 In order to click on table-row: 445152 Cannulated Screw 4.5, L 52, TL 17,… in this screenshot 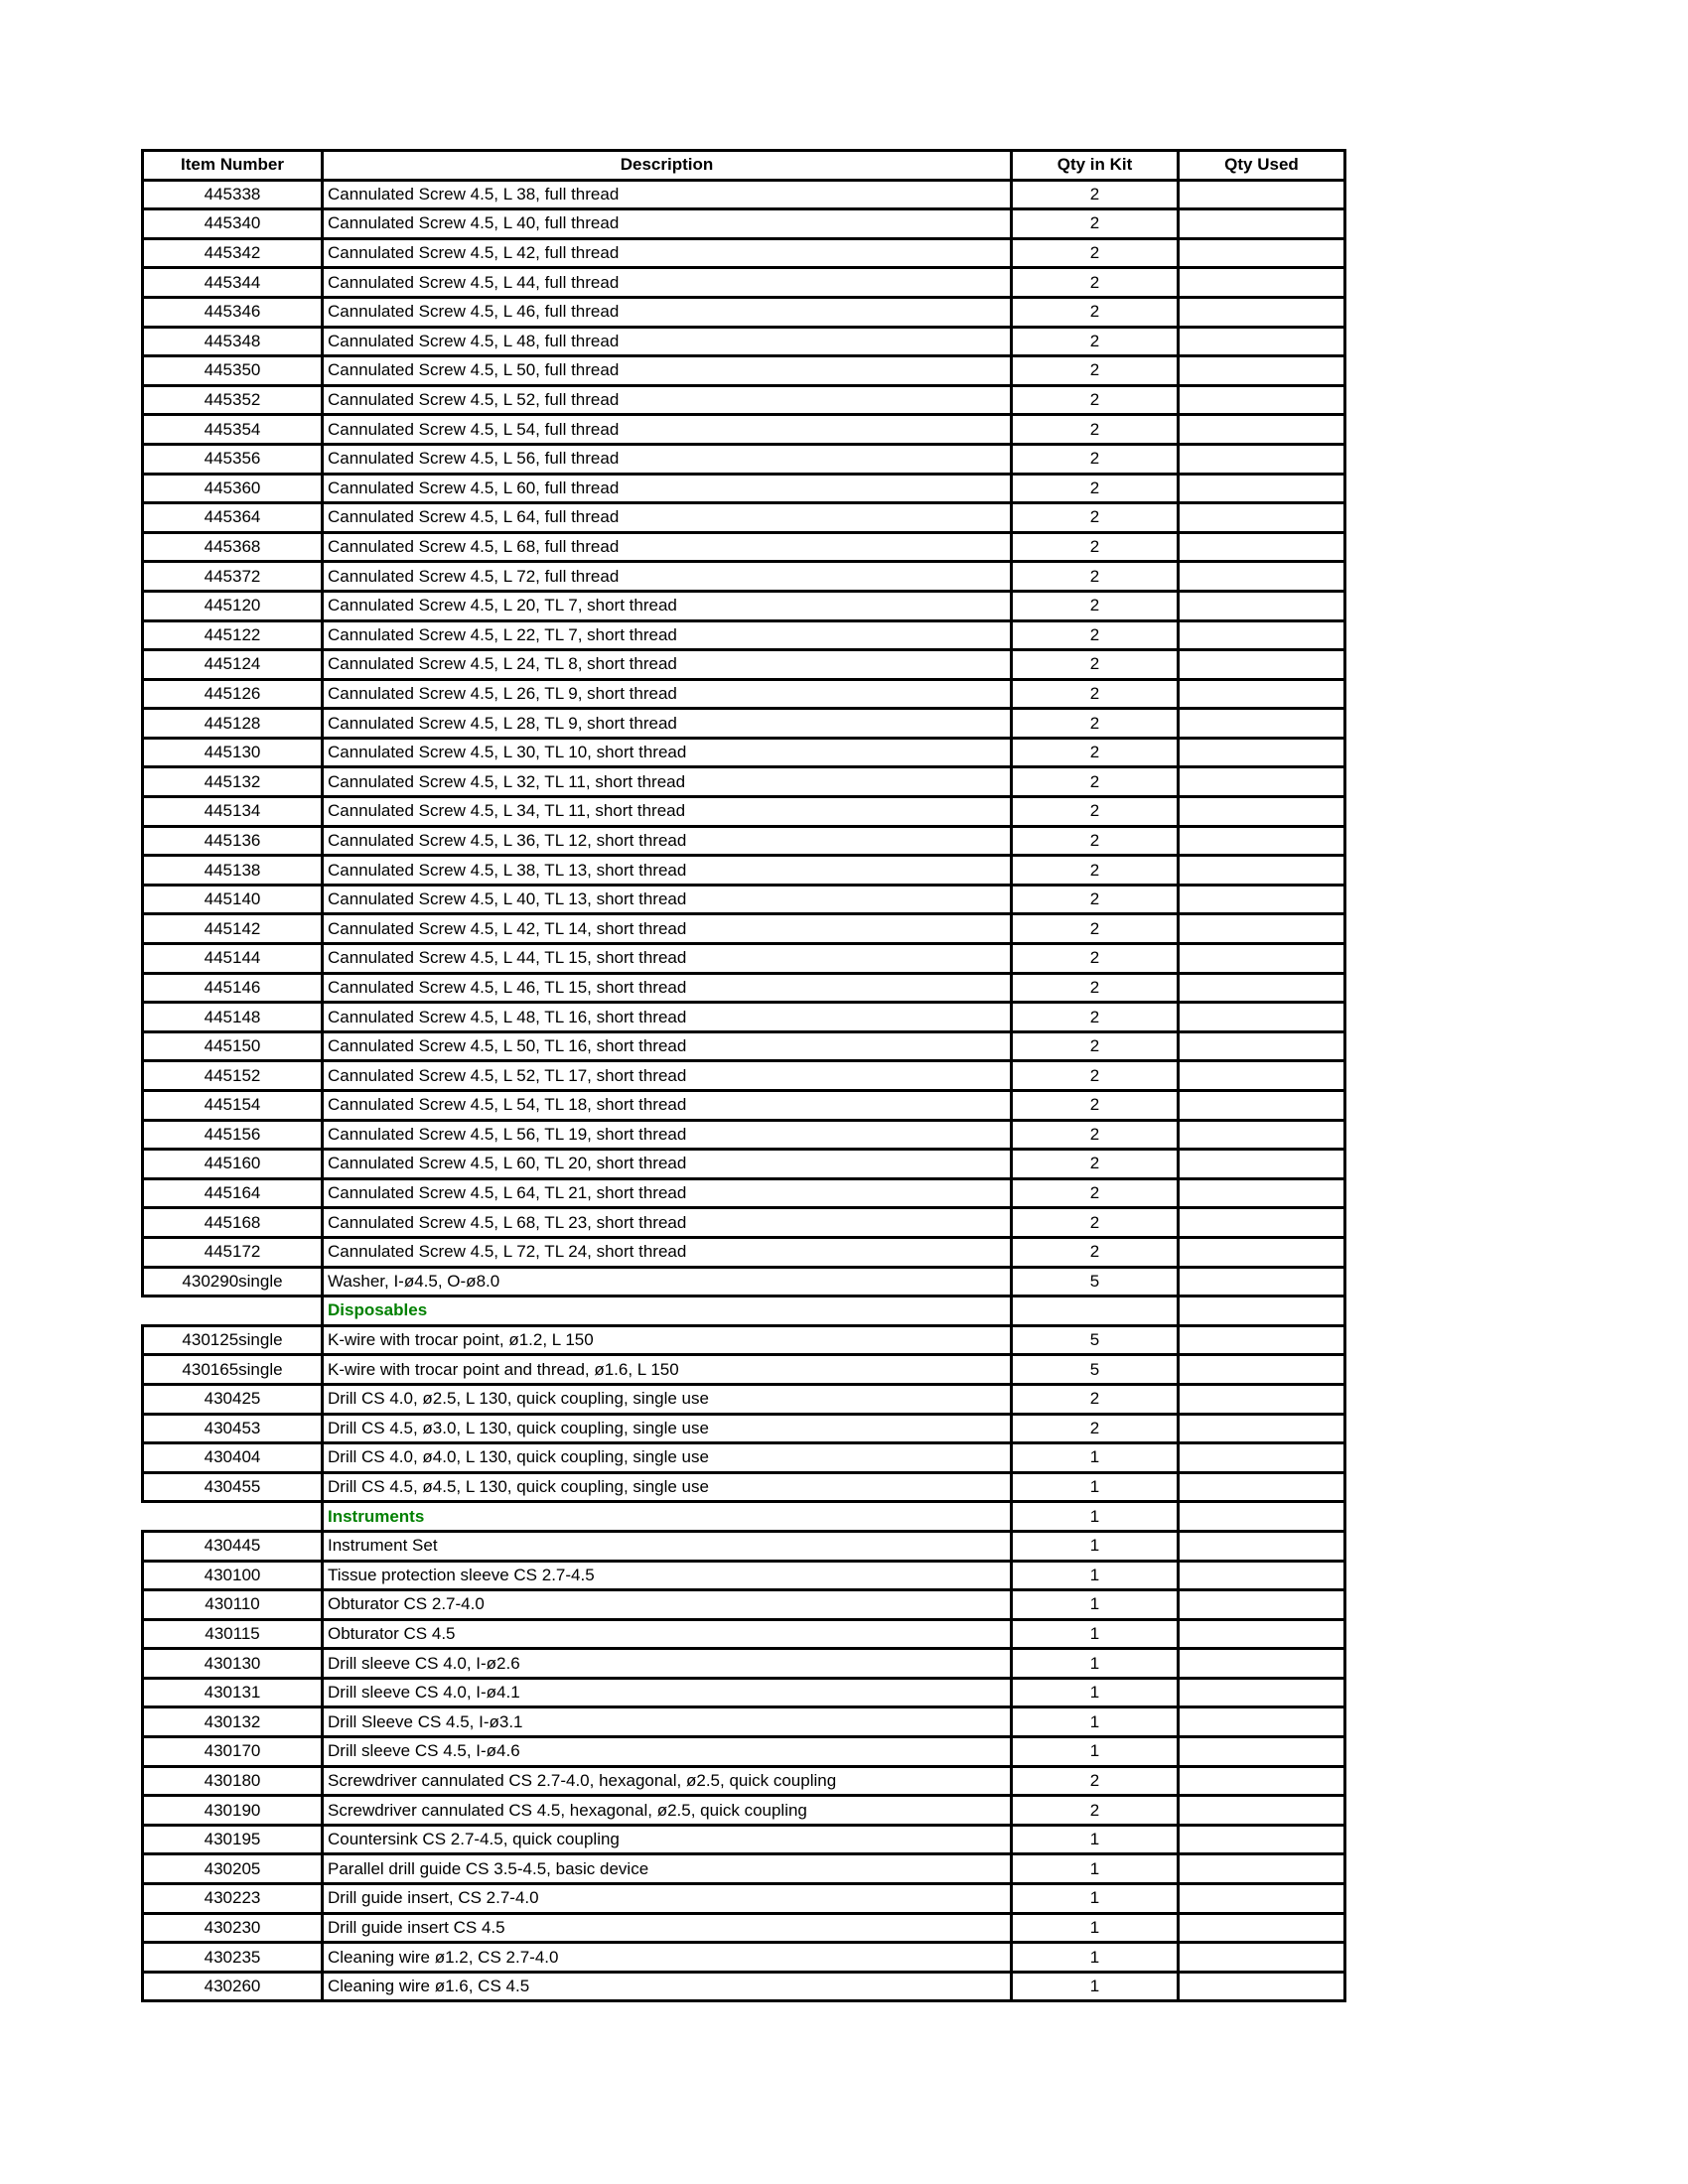, I will do `click(743, 1075)`.